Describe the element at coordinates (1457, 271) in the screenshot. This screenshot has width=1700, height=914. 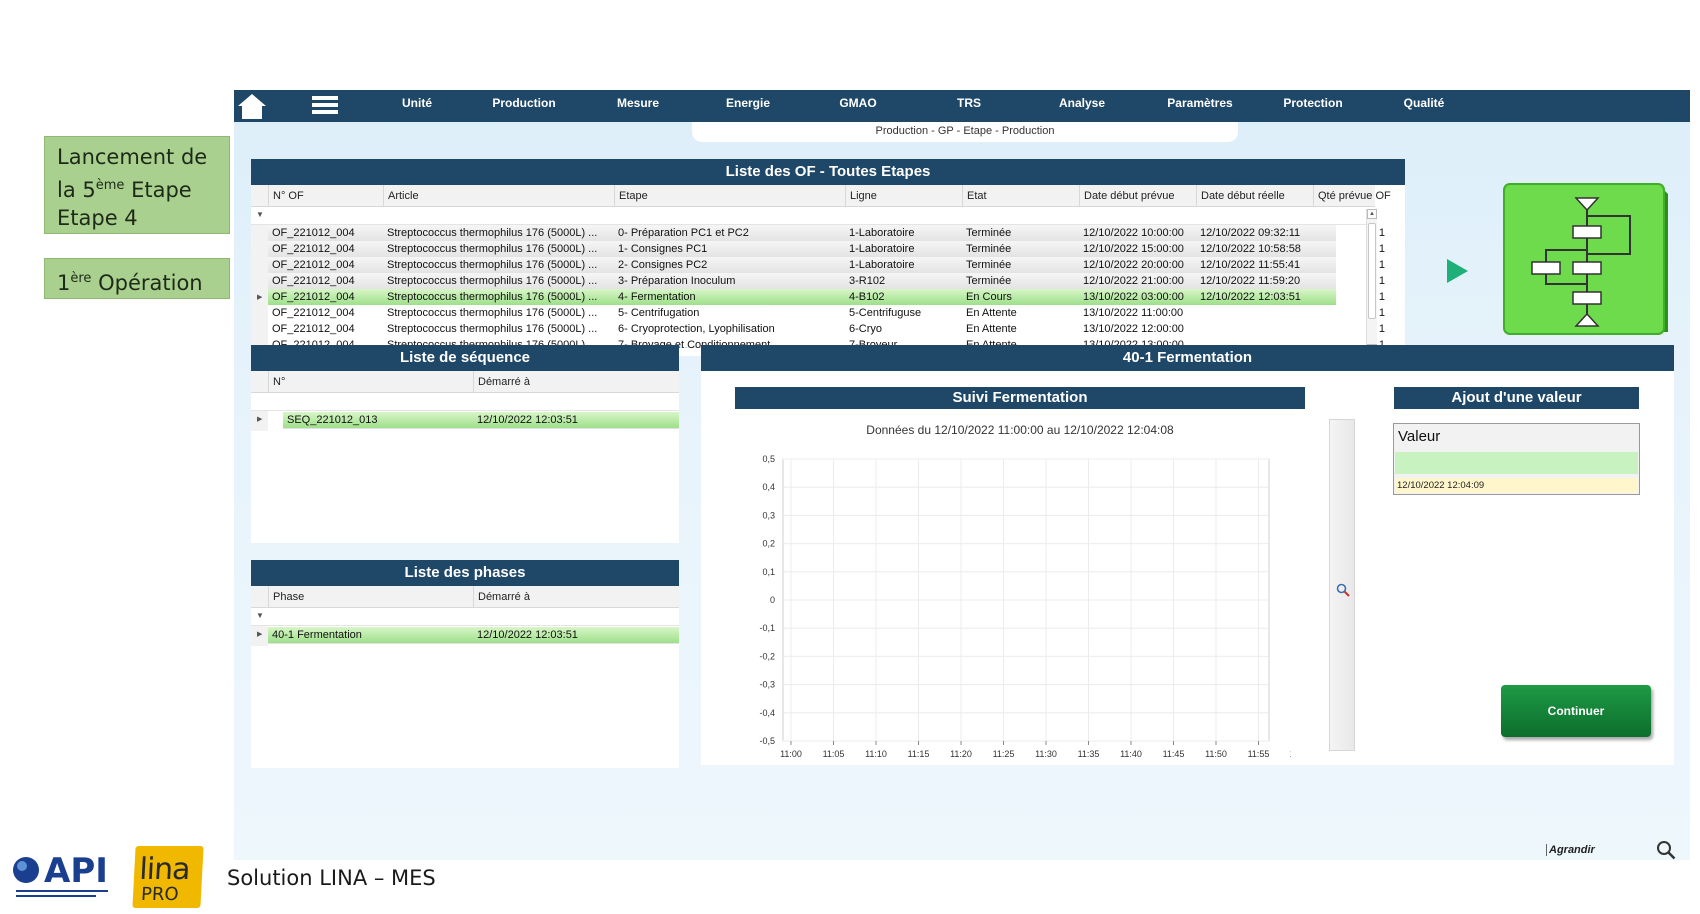
I see `play-icon` at that location.